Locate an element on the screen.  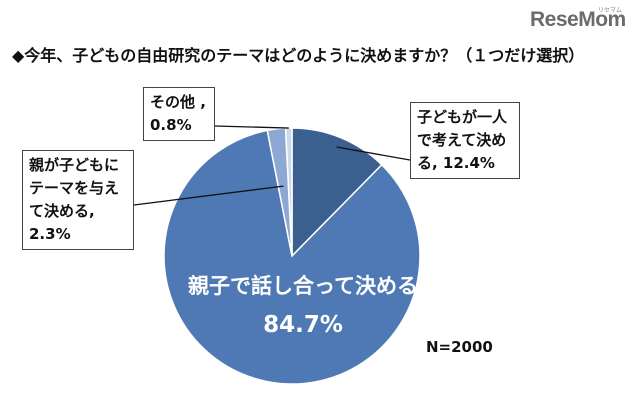
callout-given-line-4: 2.3% is located at coordinates (50, 234).